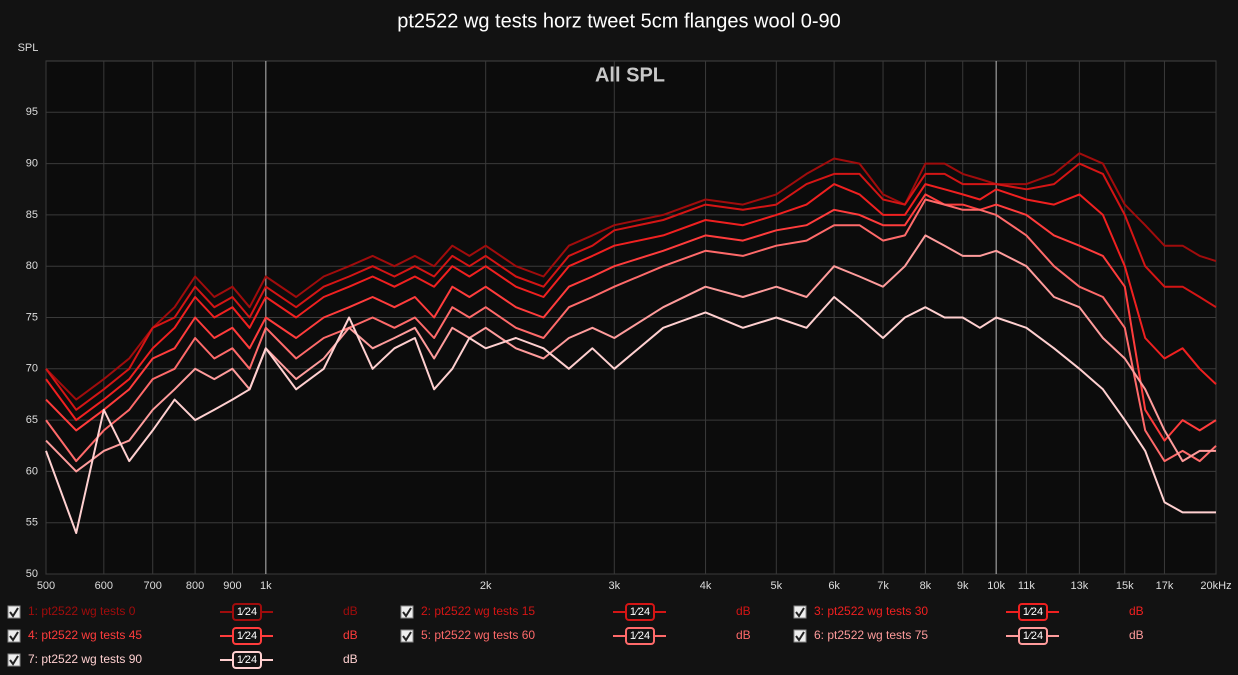 The width and height of the screenshot is (1238, 675). I want to click on y-tick-label: 70, so click(32, 369).